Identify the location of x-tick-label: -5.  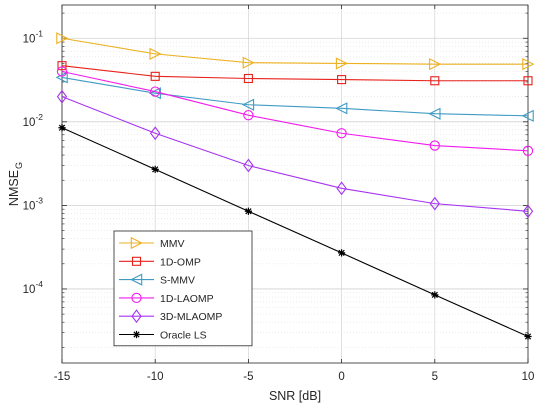
(248, 377).